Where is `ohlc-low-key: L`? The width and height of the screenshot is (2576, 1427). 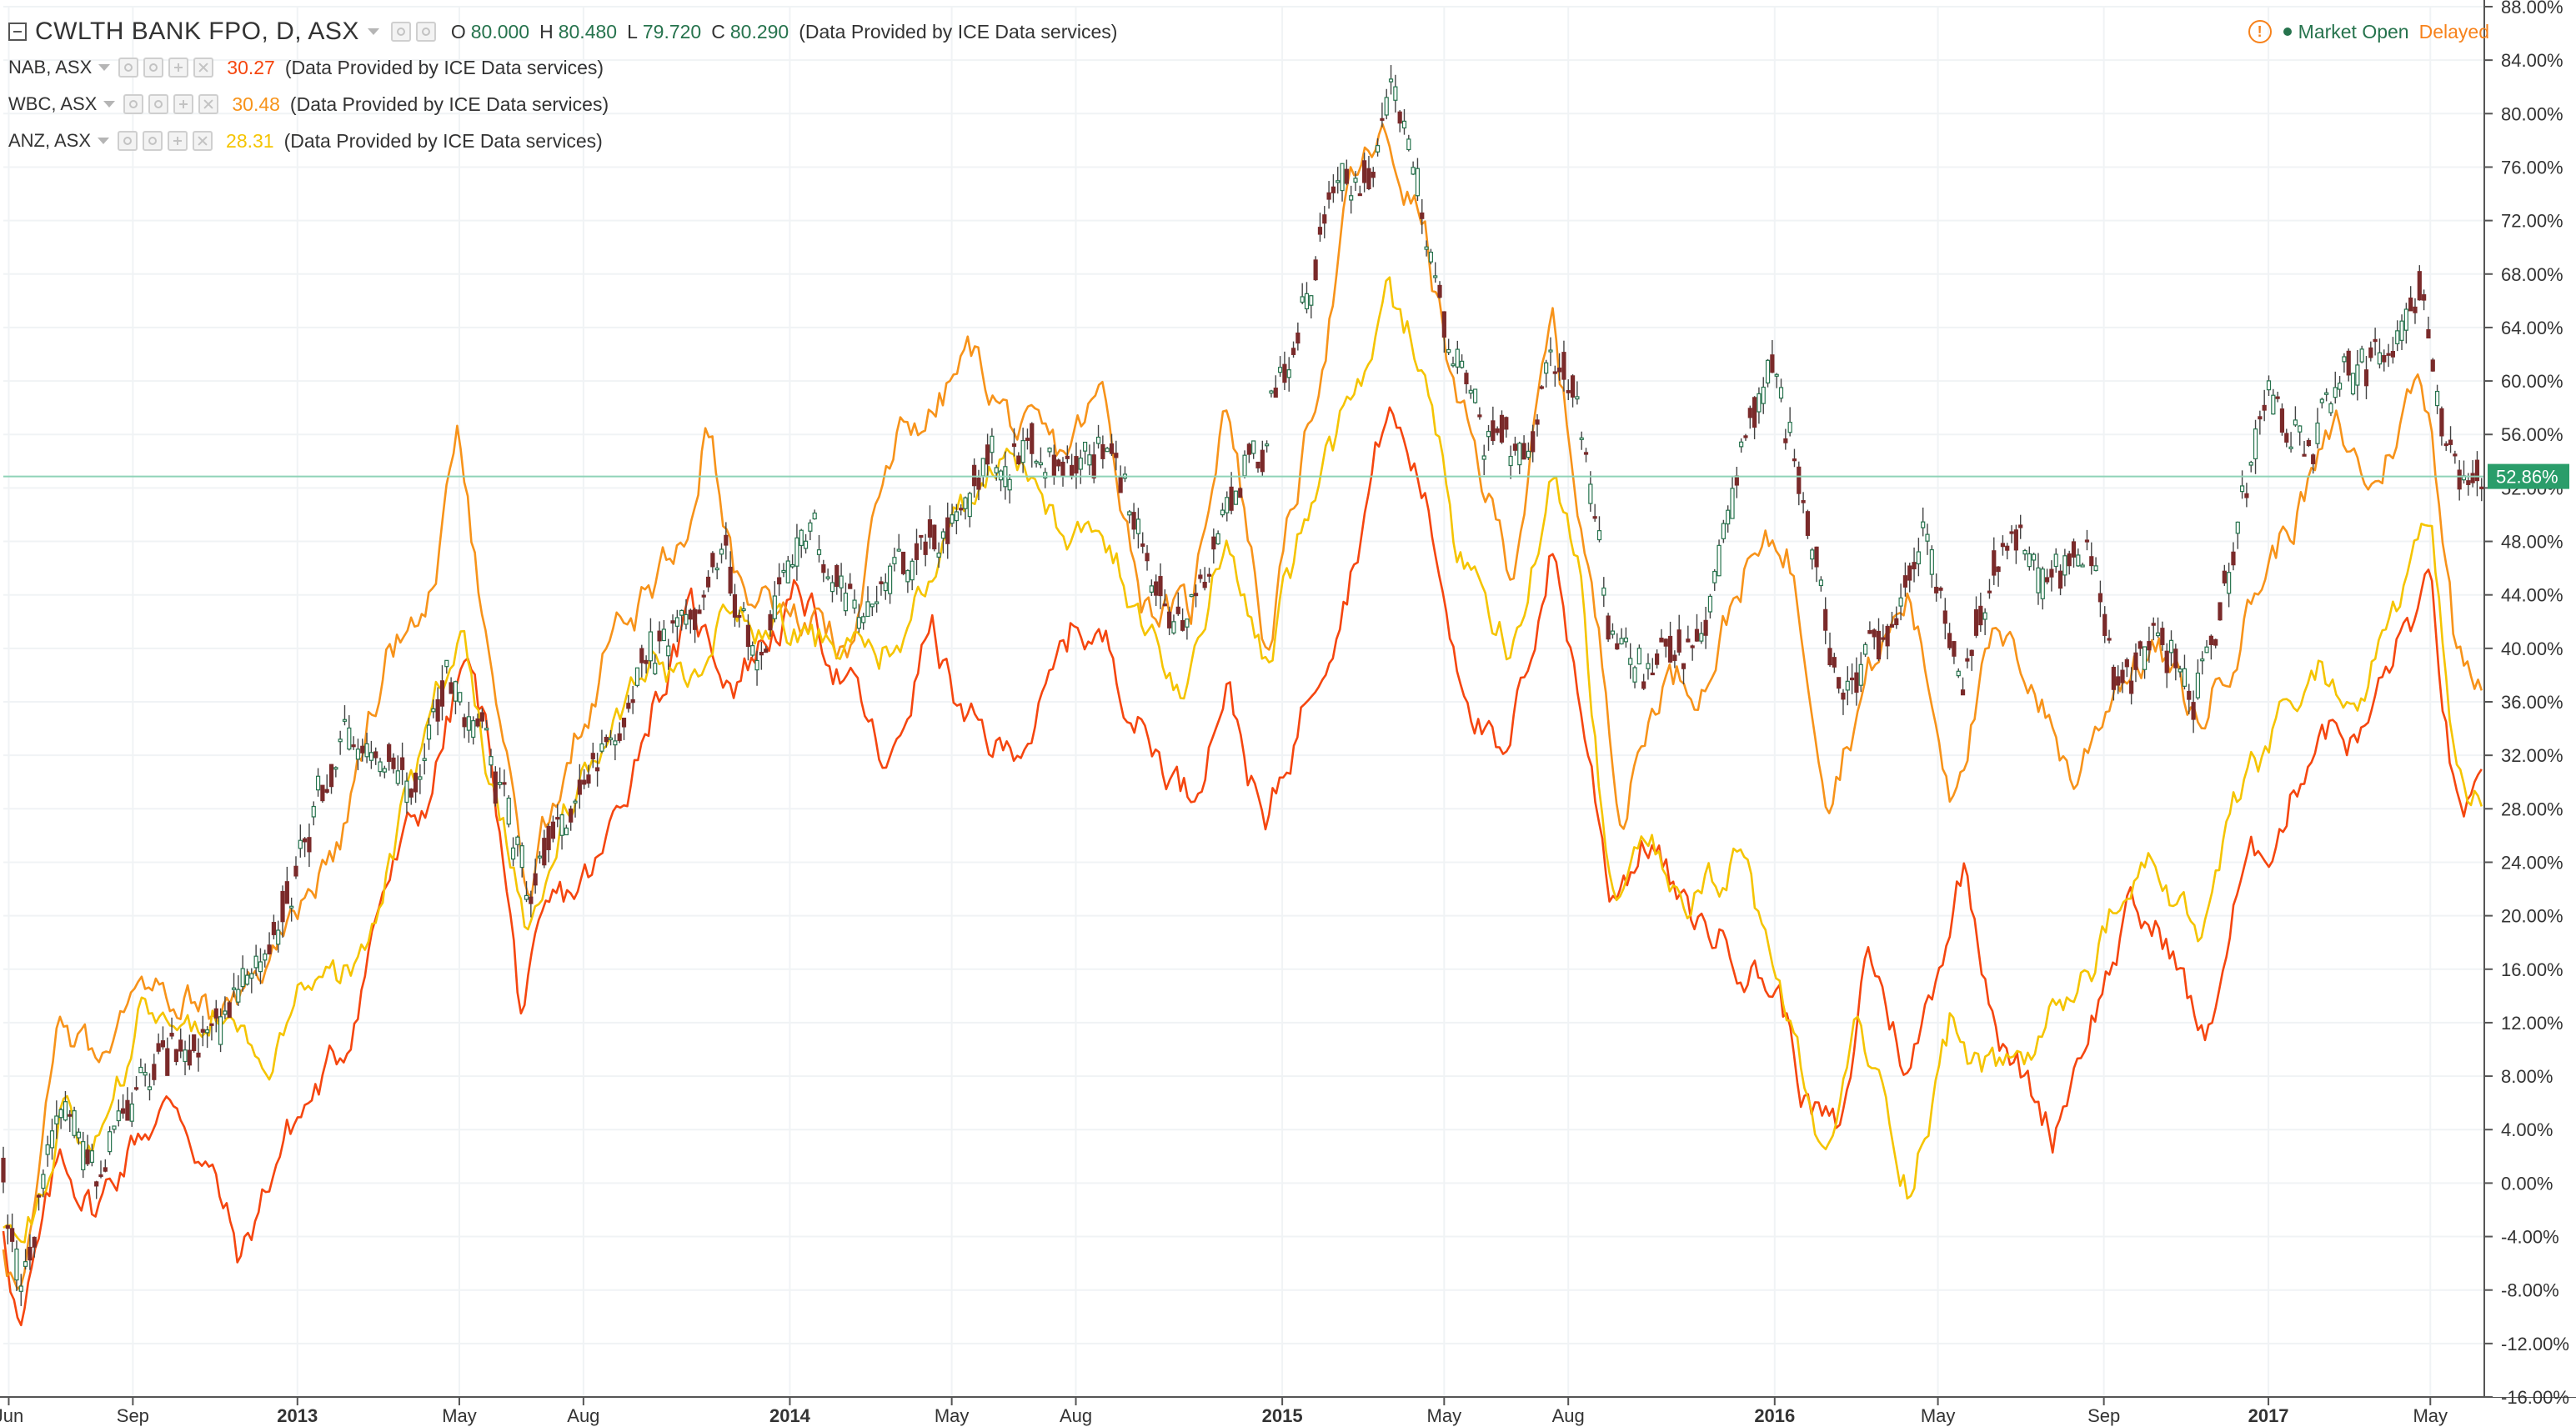 ohlc-low-key: L is located at coordinates (632, 31).